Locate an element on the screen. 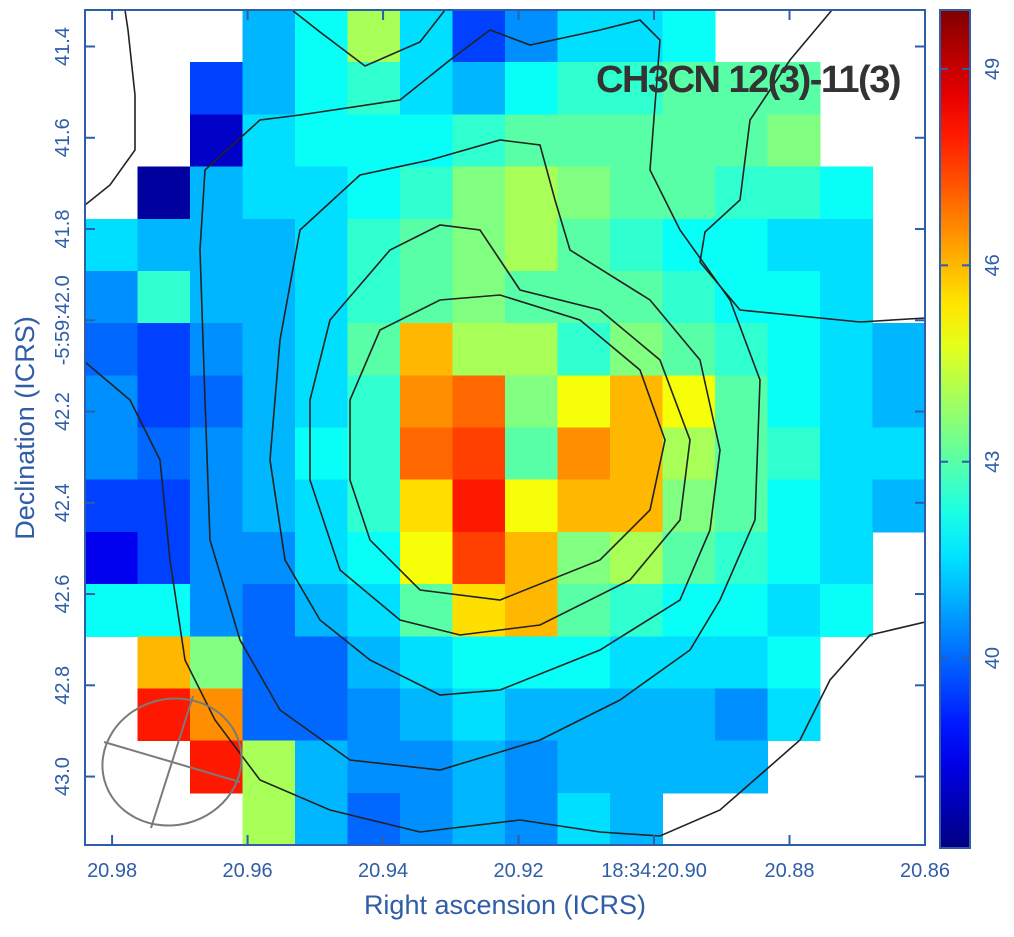 The height and width of the screenshot is (937, 1014). y-tick-label: 42.8 is located at coordinates (63, 685).